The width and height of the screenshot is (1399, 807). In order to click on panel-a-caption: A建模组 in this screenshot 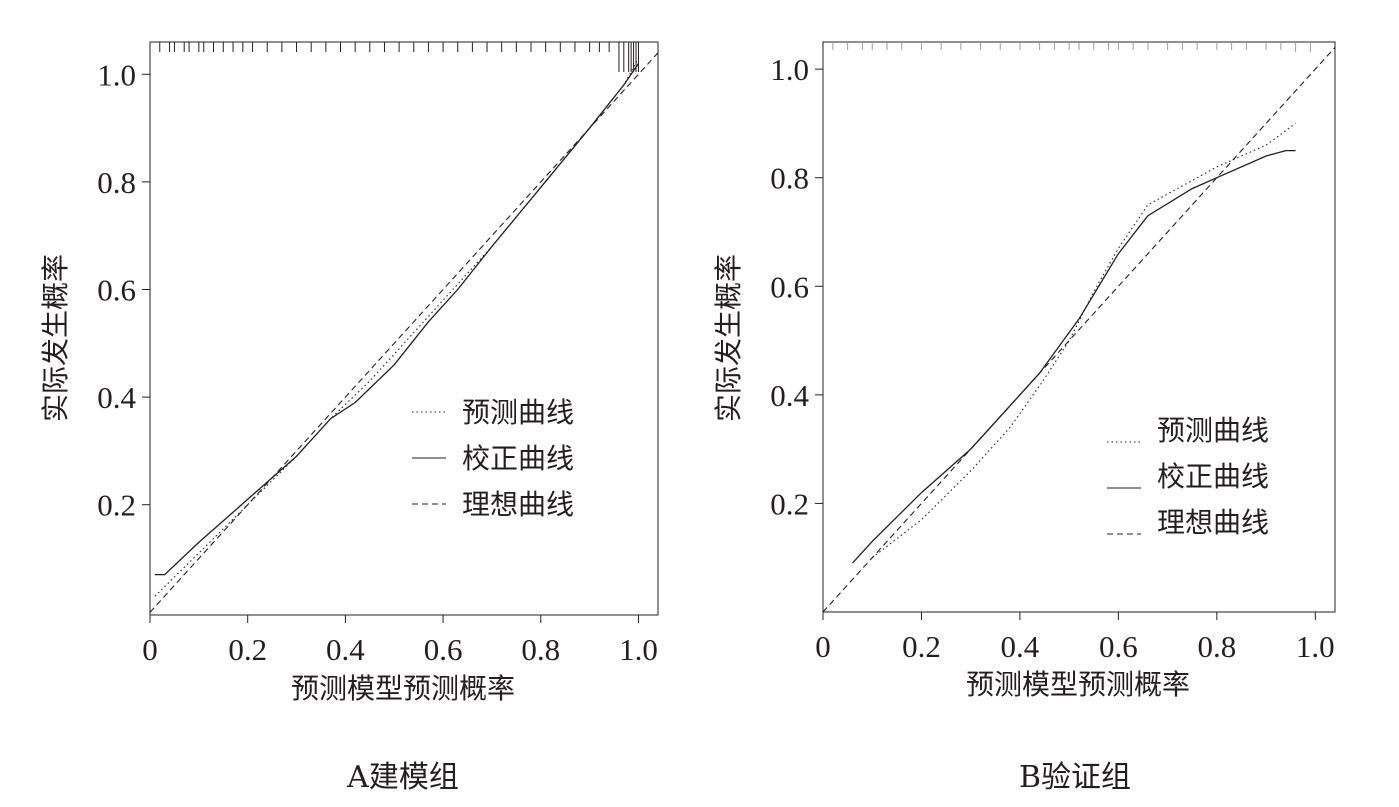, I will do `click(402, 777)`.